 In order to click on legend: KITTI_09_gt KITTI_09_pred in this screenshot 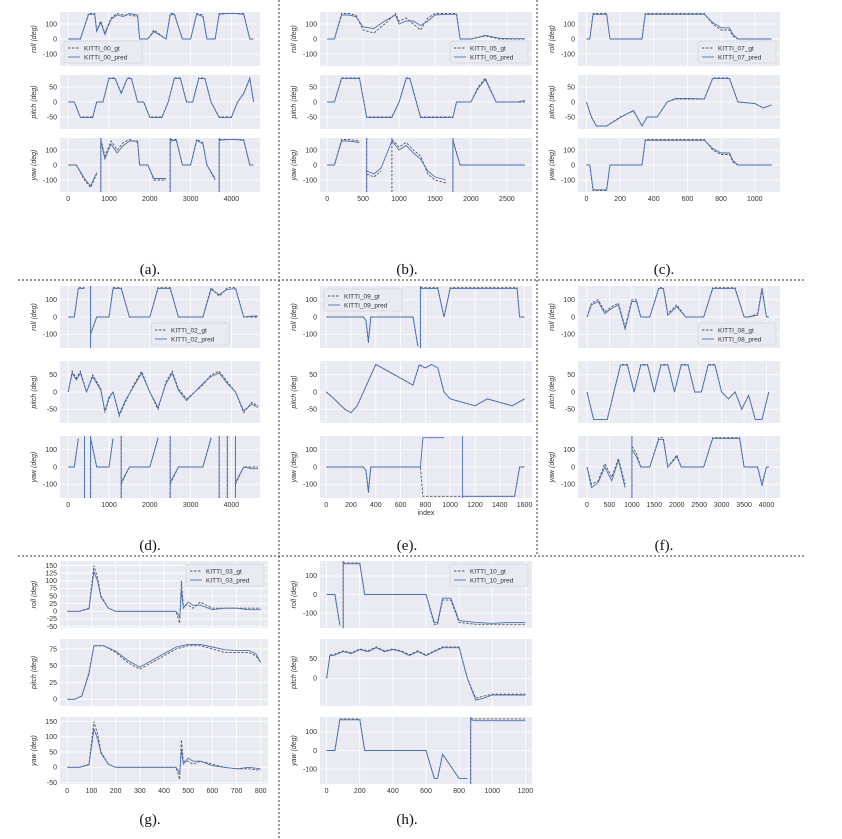, I will do `click(363, 300)`.